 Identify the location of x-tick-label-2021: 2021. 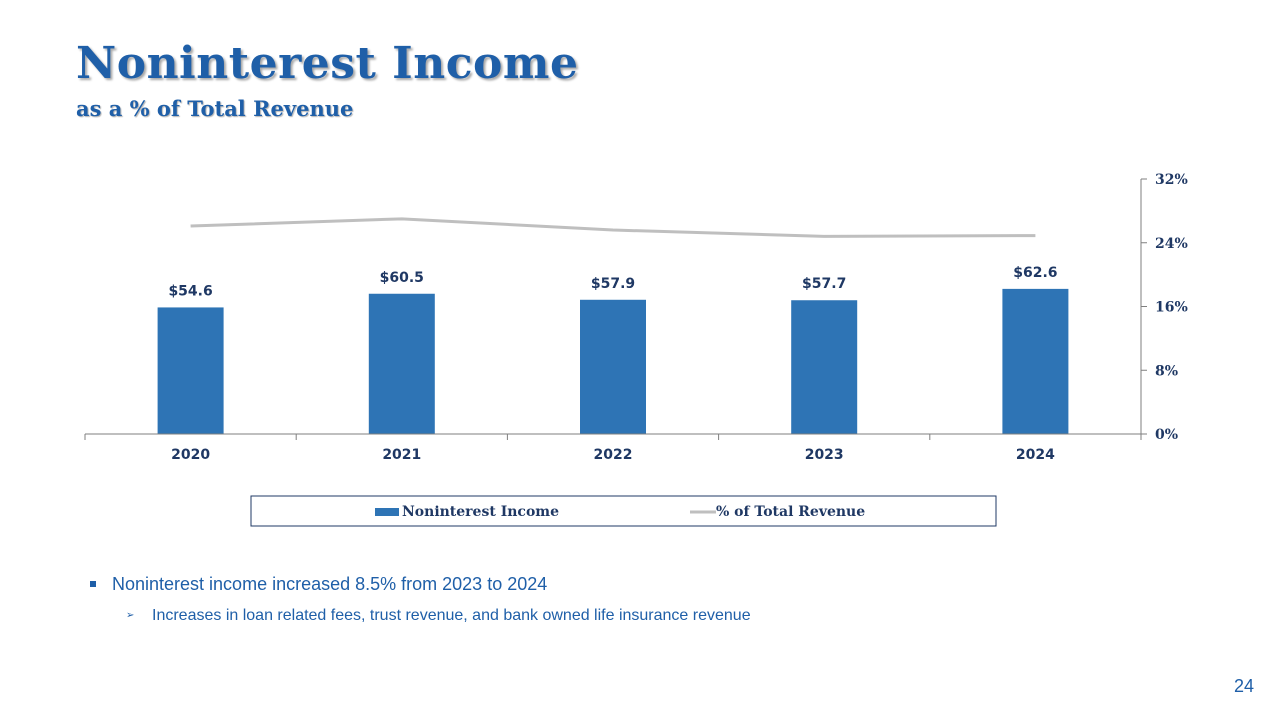
(401, 455).